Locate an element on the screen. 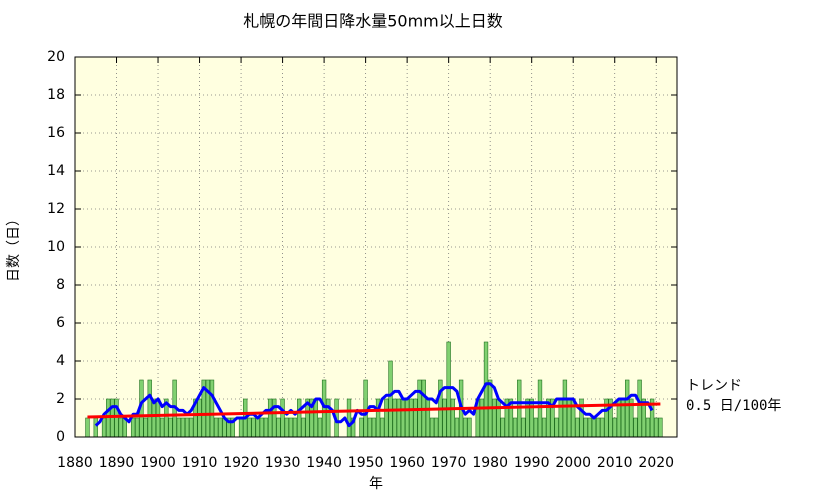 This screenshot has height=498, width=833. x-tick-label: 1900 is located at coordinates (158, 463).